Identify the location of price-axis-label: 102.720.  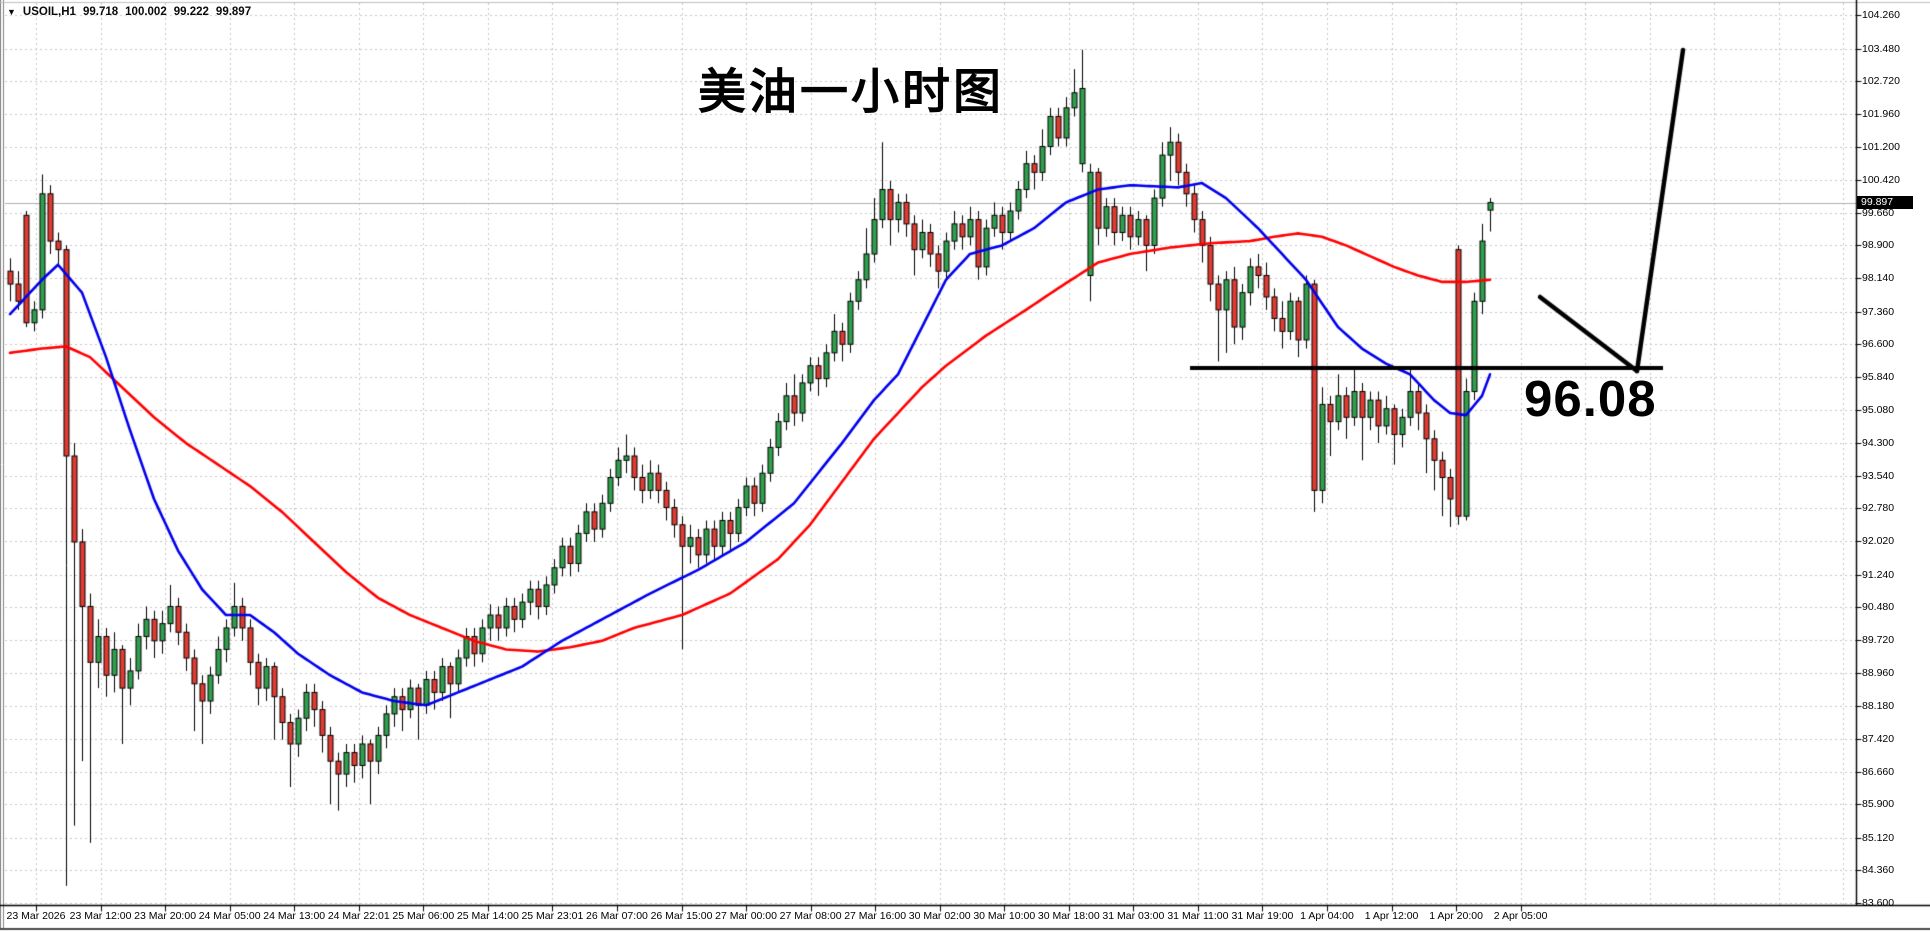
(1881, 81).